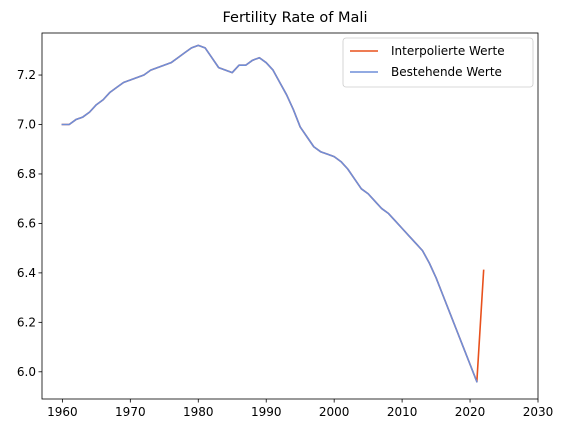  What do you see at coordinates (26, 75) in the screenshot?
I see `y-tick-label: 7.2` at bounding box center [26, 75].